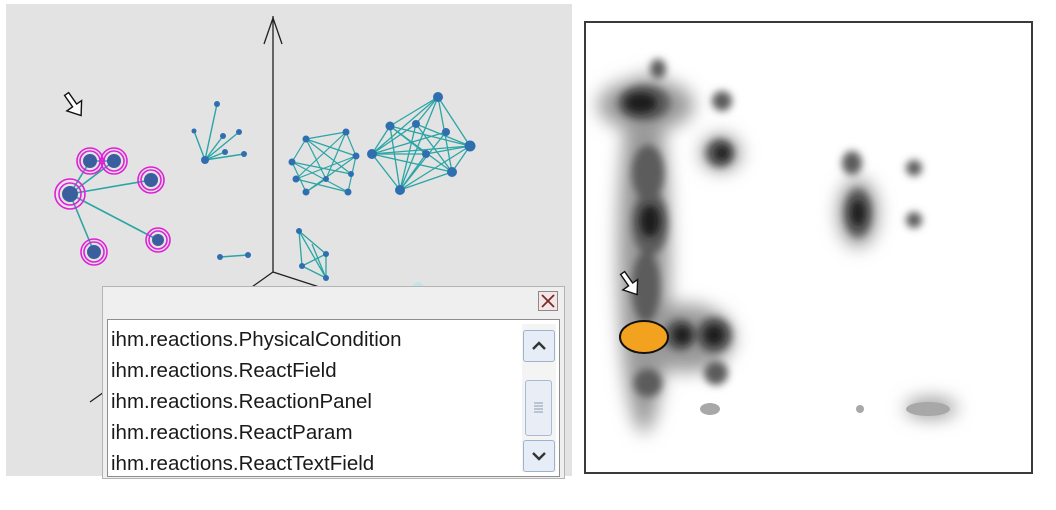 This screenshot has height=510, width=1056. Describe the element at coordinates (243, 463) in the screenshot. I see `list-item: ihm.reactions.ReactTextField` at that location.